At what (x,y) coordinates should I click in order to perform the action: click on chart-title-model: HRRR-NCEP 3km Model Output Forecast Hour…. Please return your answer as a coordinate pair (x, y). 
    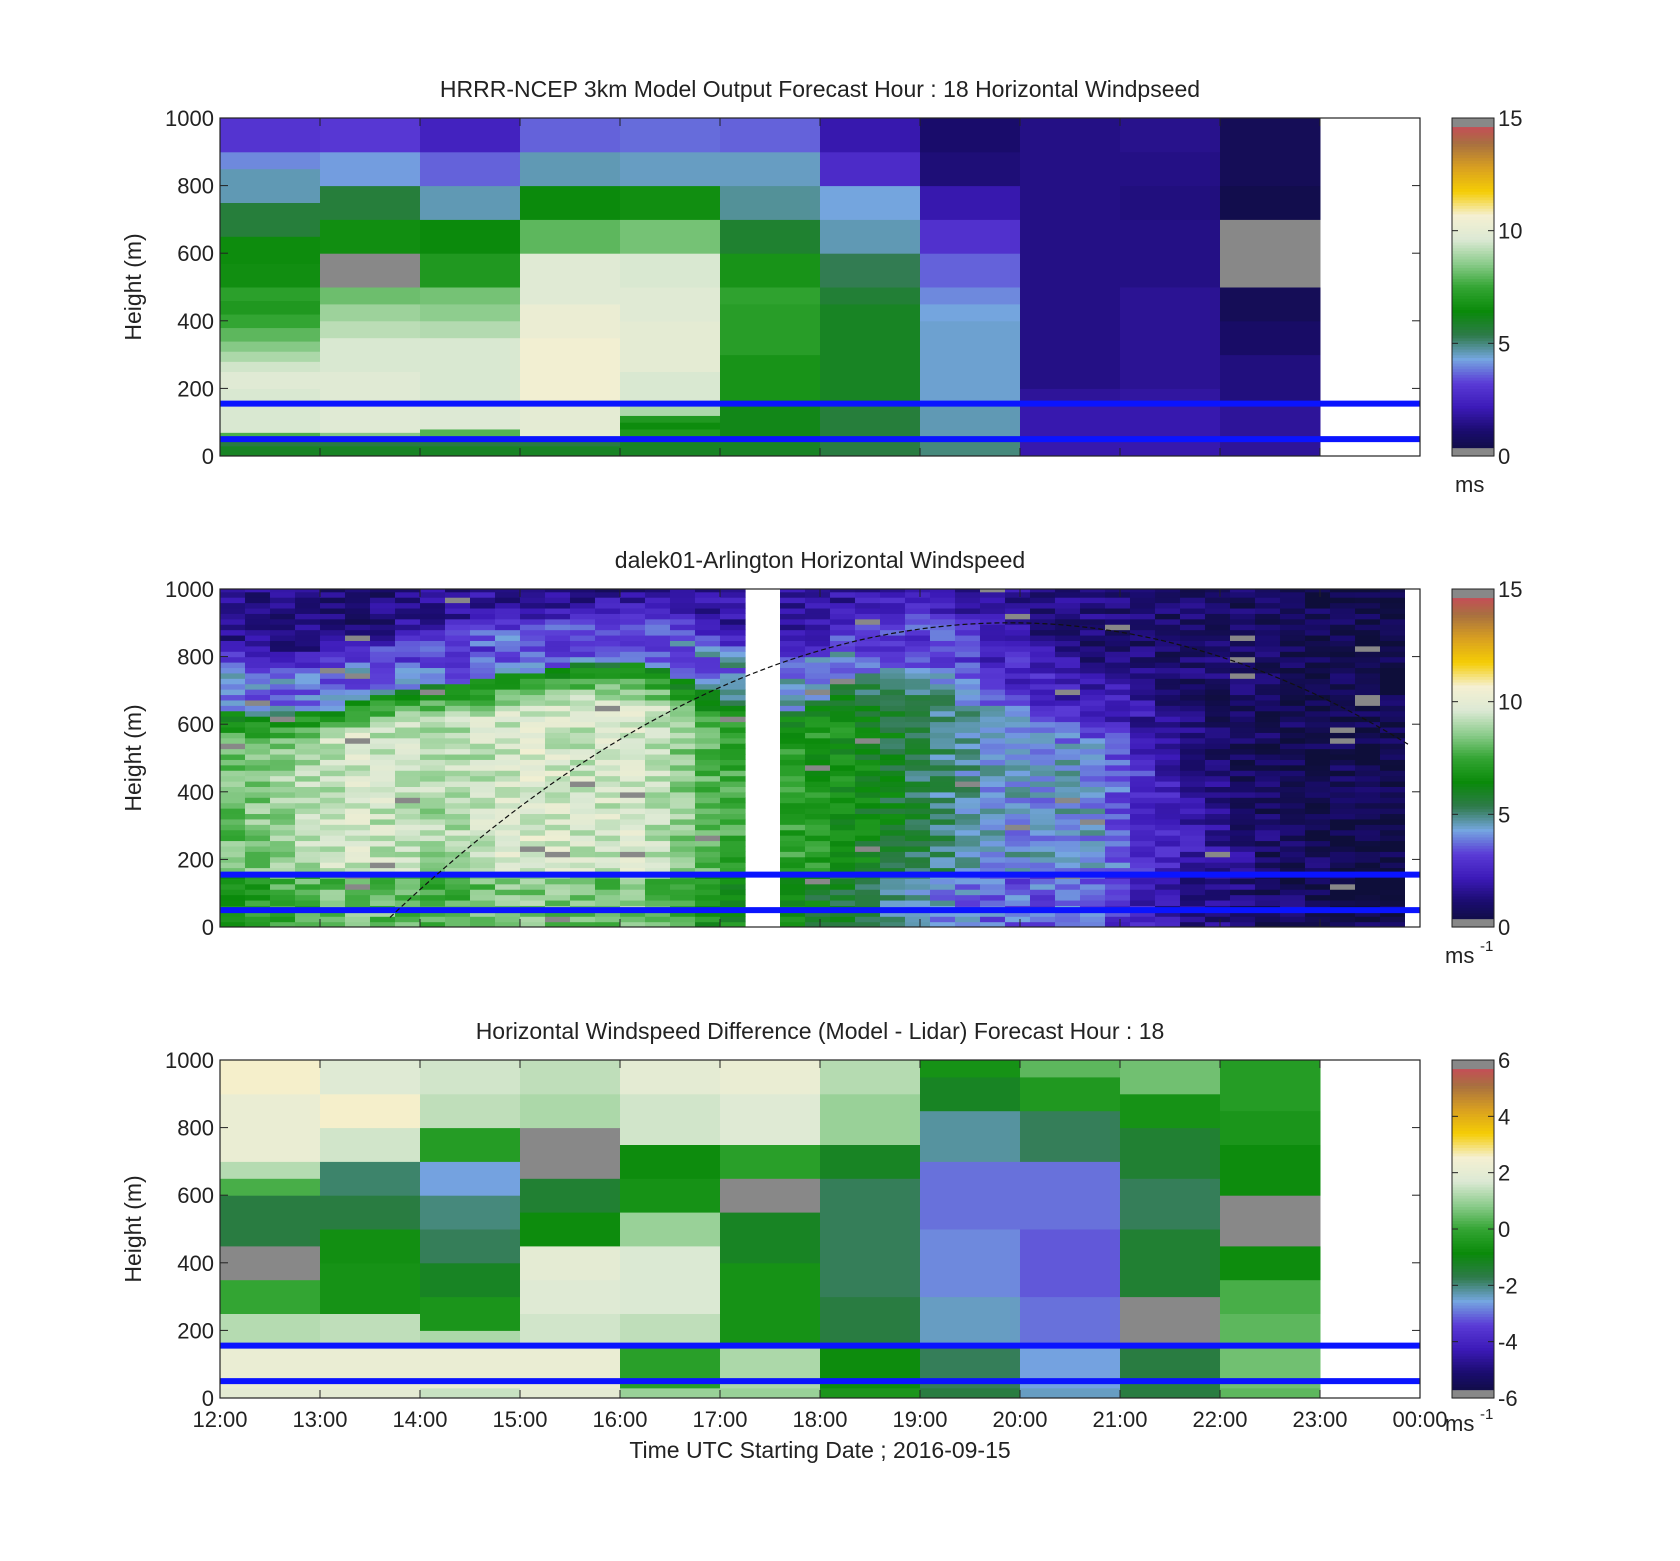
    Looking at the image, I should click on (820, 89).